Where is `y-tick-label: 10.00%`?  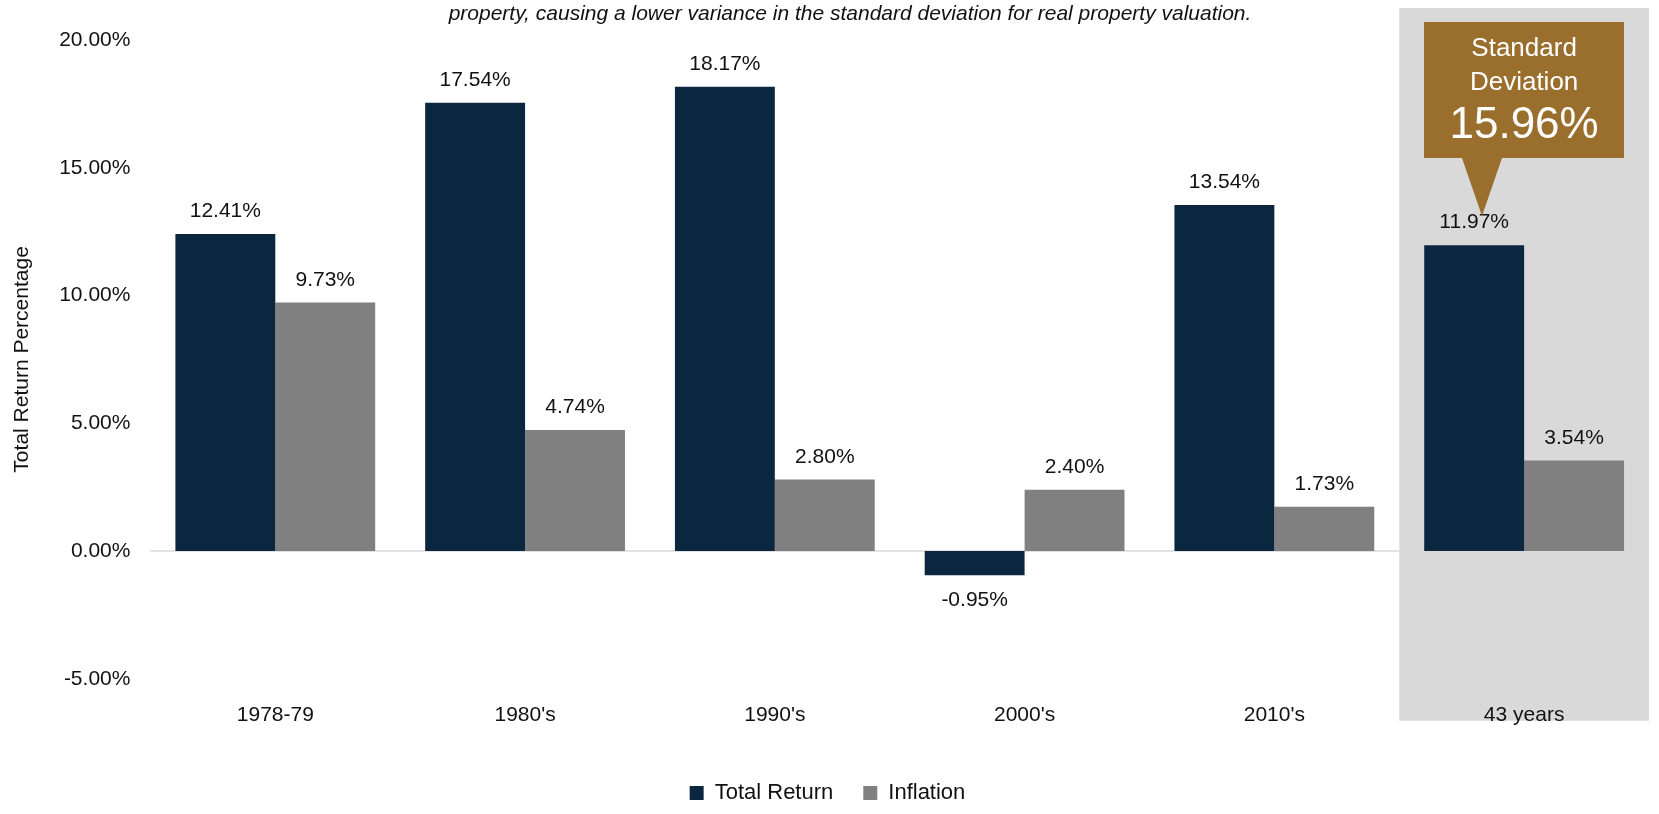
y-tick-label: 10.00% is located at coordinates (95, 294).